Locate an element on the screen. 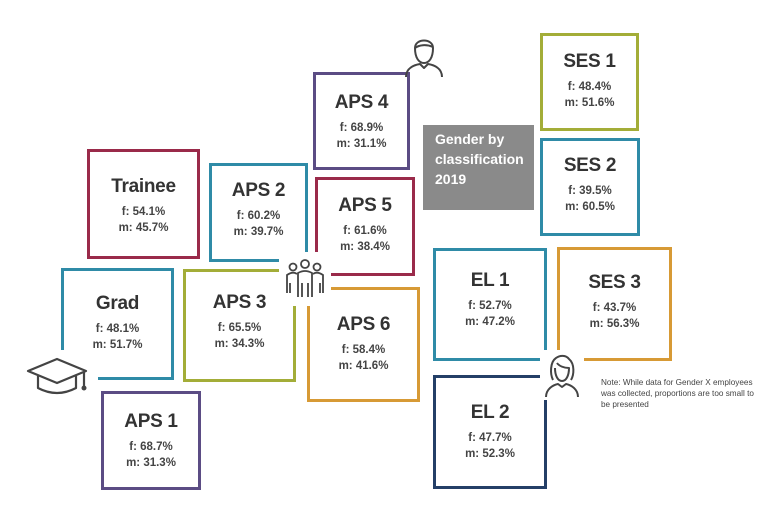  card-male: m: 41.6% is located at coordinates (363, 366).